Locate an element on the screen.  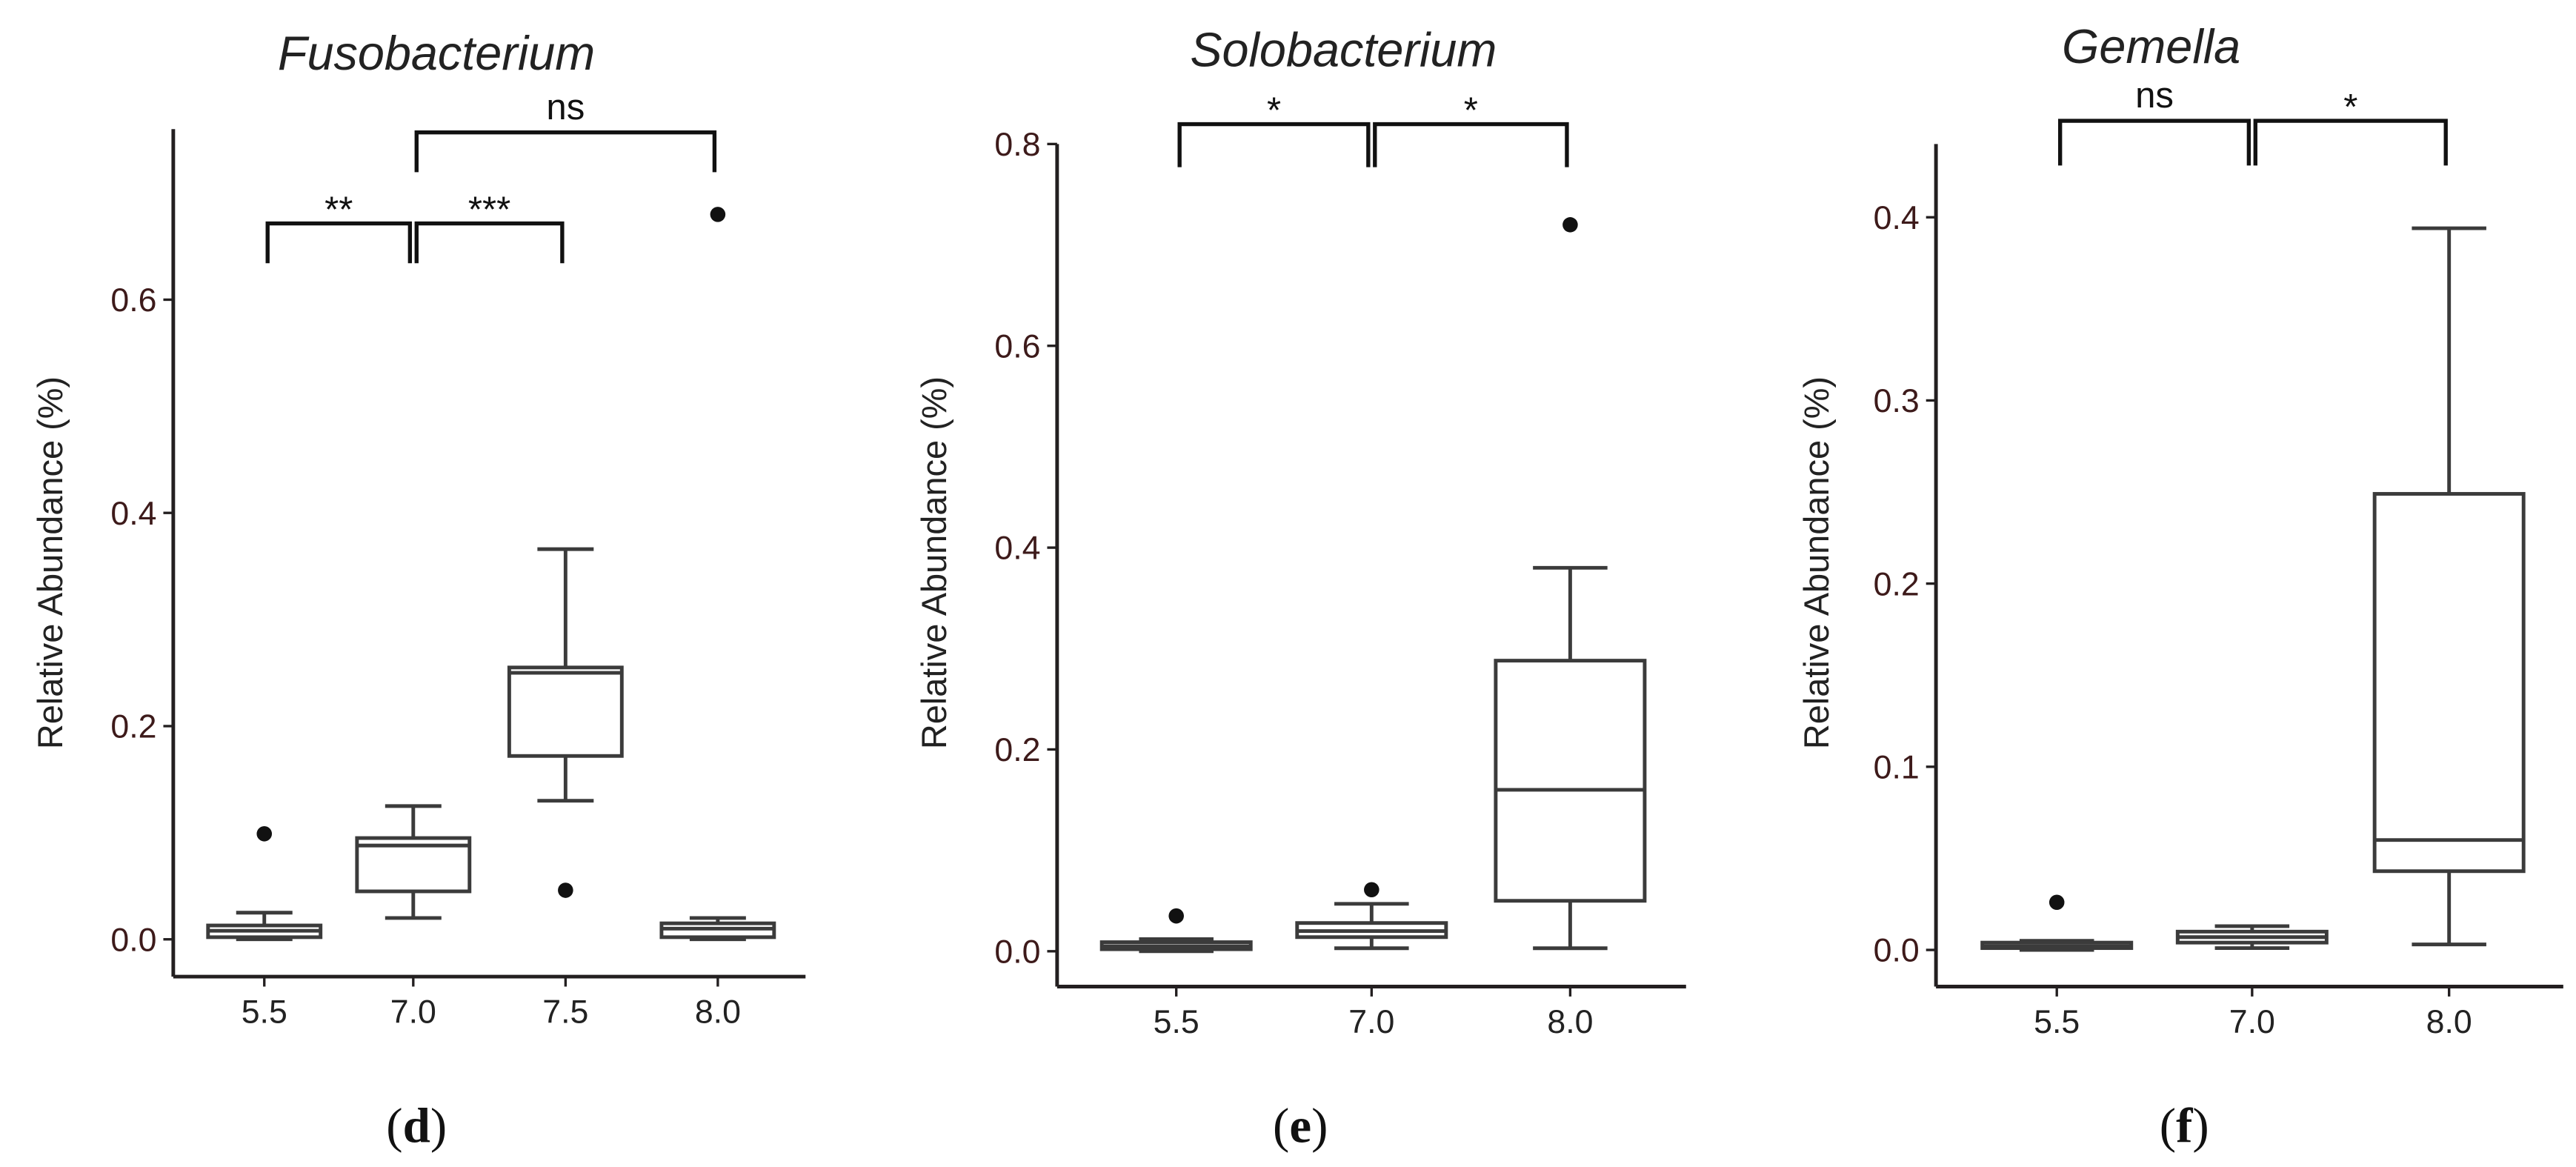
panel-d-title: Fusobacterium is located at coordinates (436, 53).